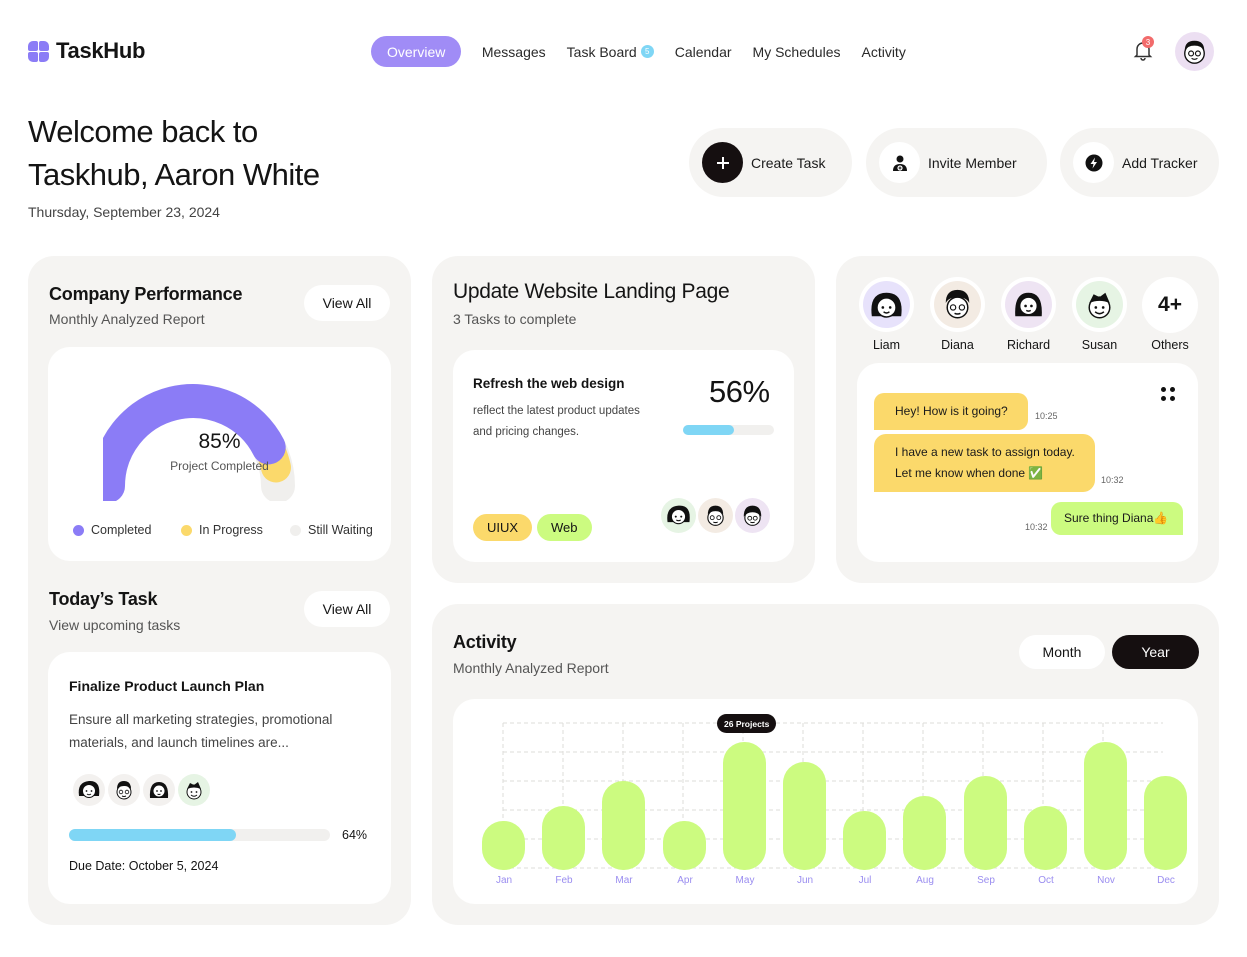 The width and height of the screenshot is (1247, 957). What do you see at coordinates (1045, 838) in the screenshot?
I see `bar-oct` at bounding box center [1045, 838].